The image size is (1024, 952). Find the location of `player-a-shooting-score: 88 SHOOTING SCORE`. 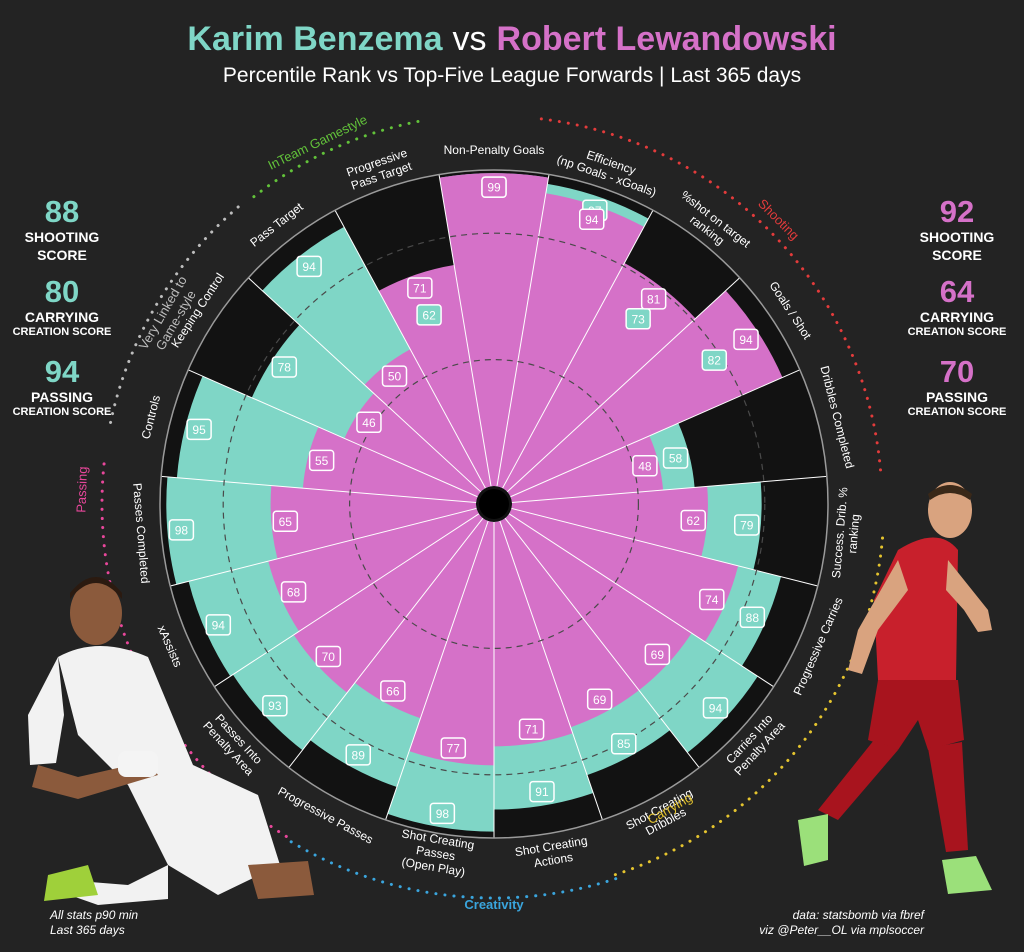

player-a-shooting-score: 88 SHOOTING SCORE is located at coordinates (62, 230).